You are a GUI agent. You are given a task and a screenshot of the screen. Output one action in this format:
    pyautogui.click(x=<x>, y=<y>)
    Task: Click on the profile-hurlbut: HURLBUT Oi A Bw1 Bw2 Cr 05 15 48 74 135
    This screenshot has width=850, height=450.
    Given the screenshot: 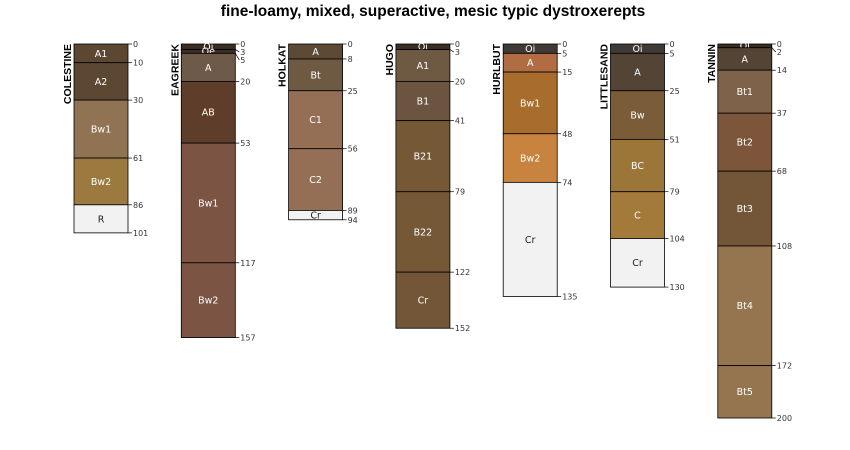 What is the action you would take?
    pyautogui.click(x=534, y=170)
    